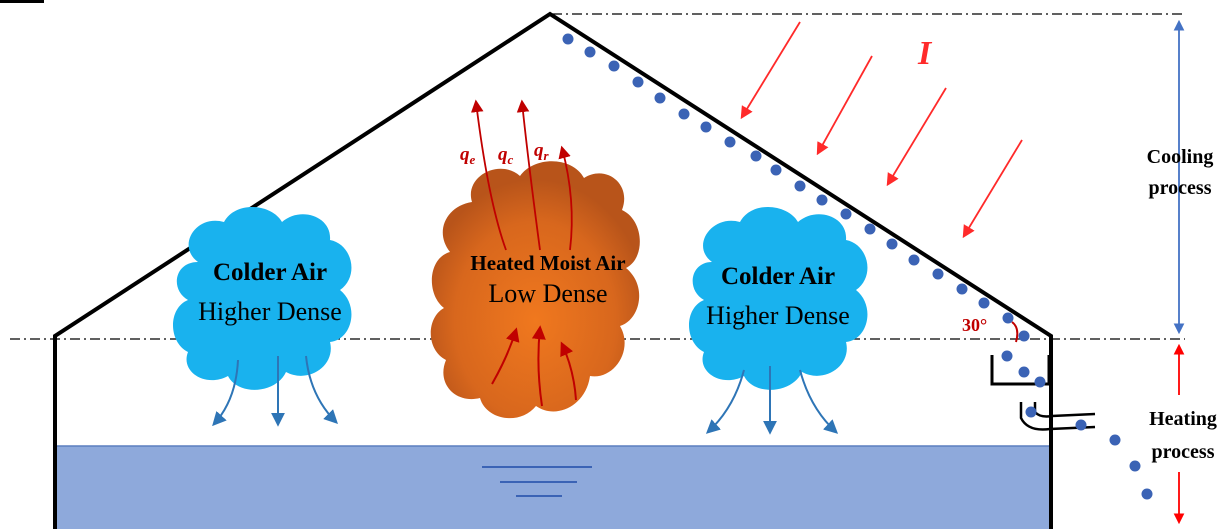  I want to click on center-cloud-subtitle: Low Dense, so click(547, 293).